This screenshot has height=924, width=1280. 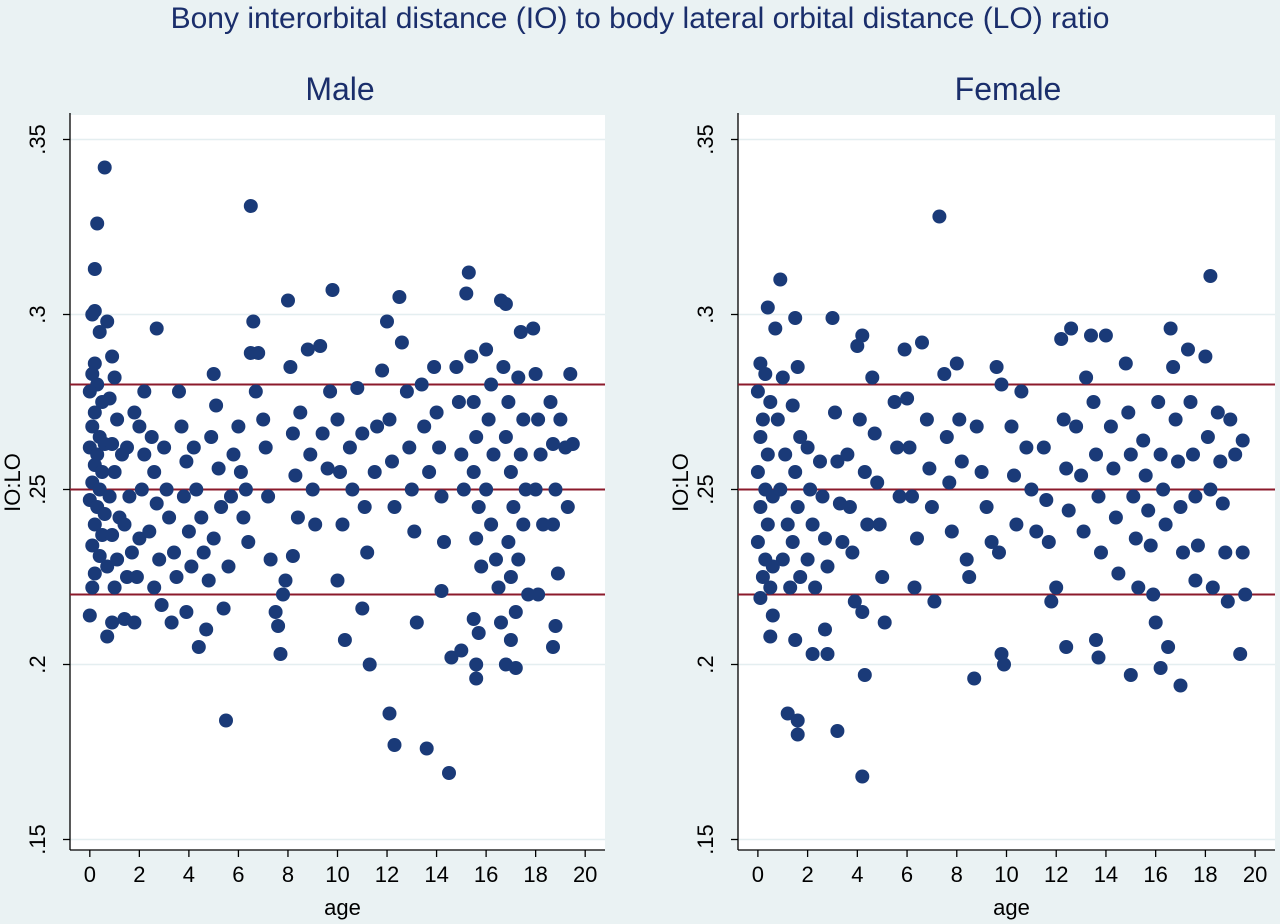 What do you see at coordinates (238, 874) in the screenshot?
I see `x-tick-label: 6` at bounding box center [238, 874].